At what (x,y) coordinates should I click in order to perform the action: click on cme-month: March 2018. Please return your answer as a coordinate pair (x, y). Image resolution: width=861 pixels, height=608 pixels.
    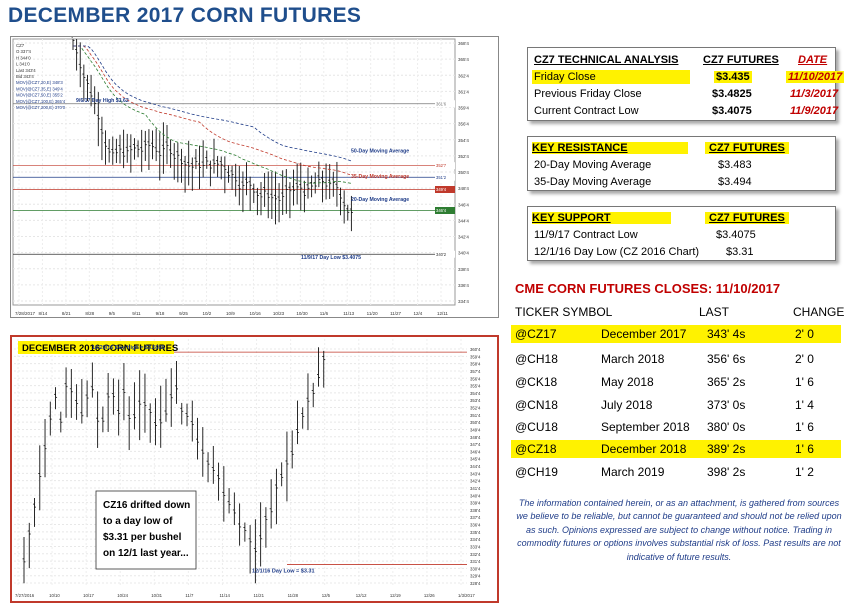
    Looking at the image, I should click on (633, 359).